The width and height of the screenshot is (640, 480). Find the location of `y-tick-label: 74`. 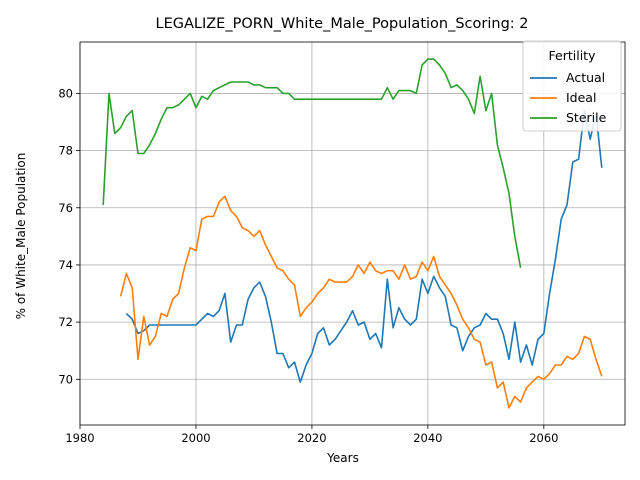

y-tick-label: 74 is located at coordinates (65, 265).